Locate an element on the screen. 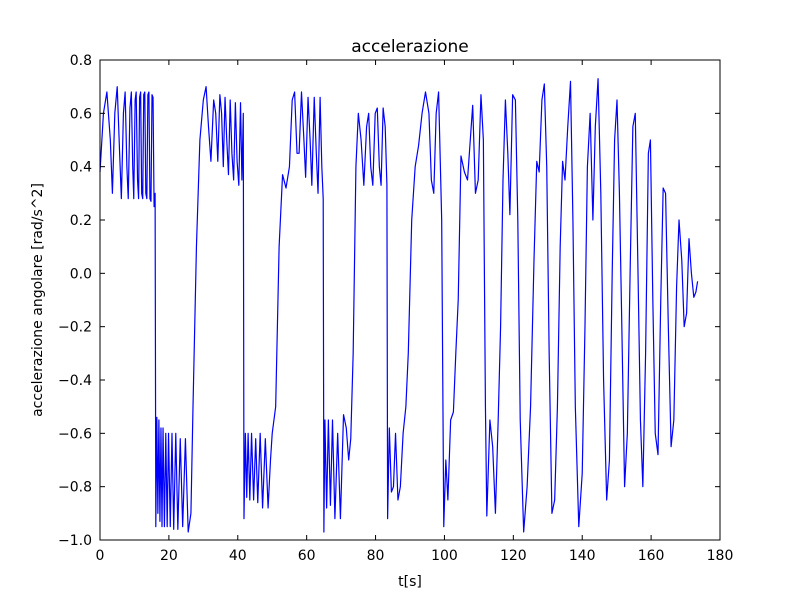  x-tick-label: 180 is located at coordinates (720, 556).